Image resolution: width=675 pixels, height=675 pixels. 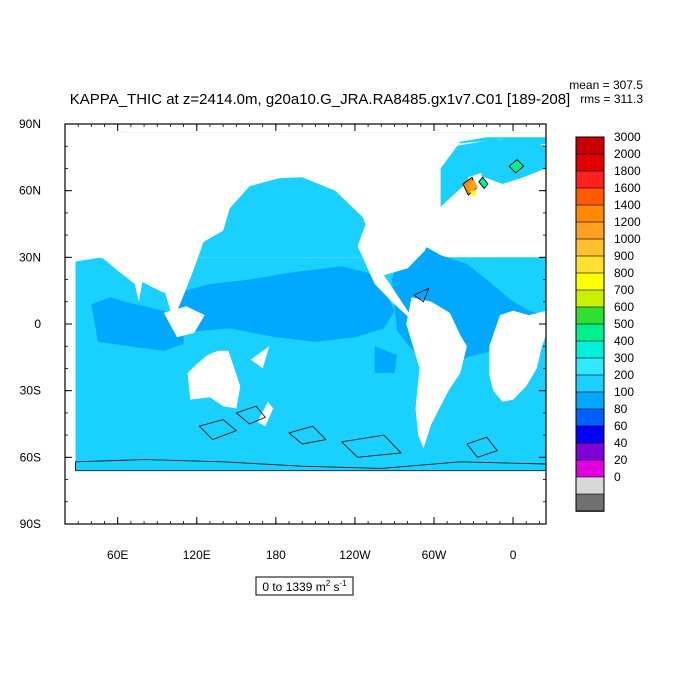 I want to click on colorbar-label: 700, so click(x=624, y=290).